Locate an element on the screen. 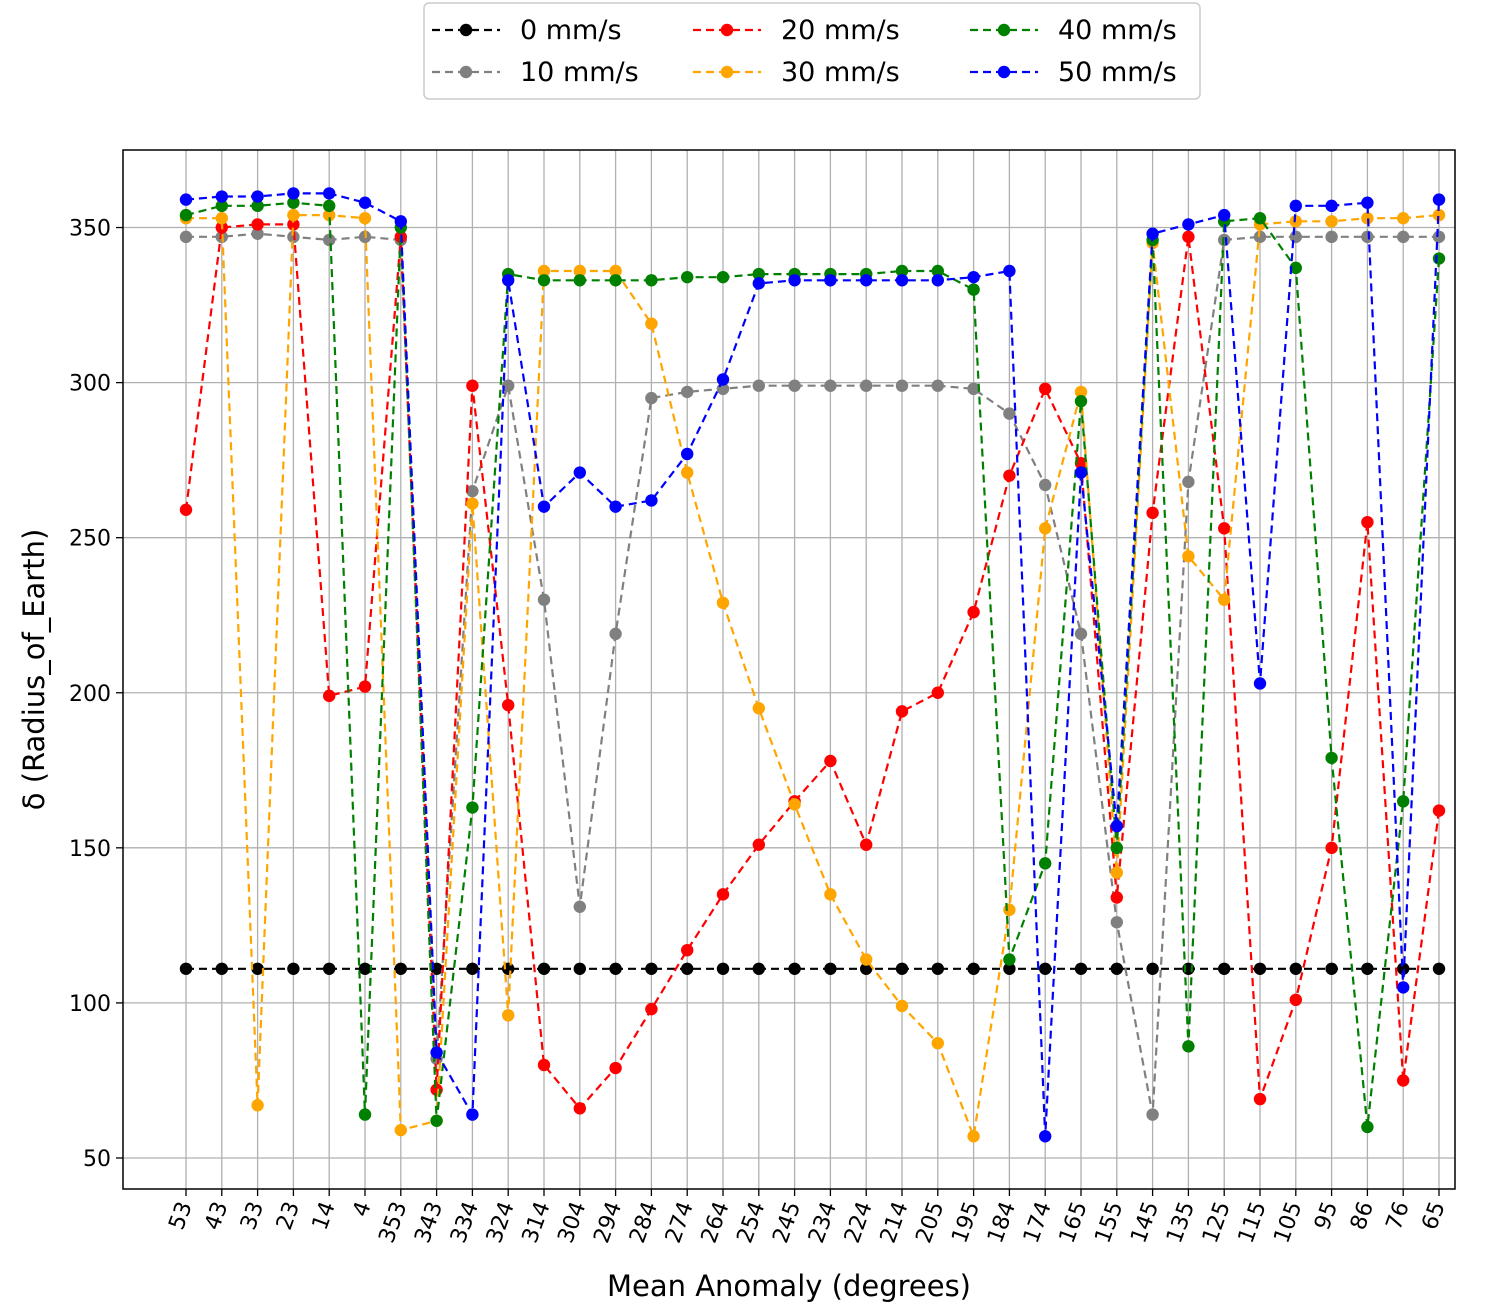 The width and height of the screenshot is (1505, 1312). x-tick-label: 76 is located at coordinates (1398, 1216).